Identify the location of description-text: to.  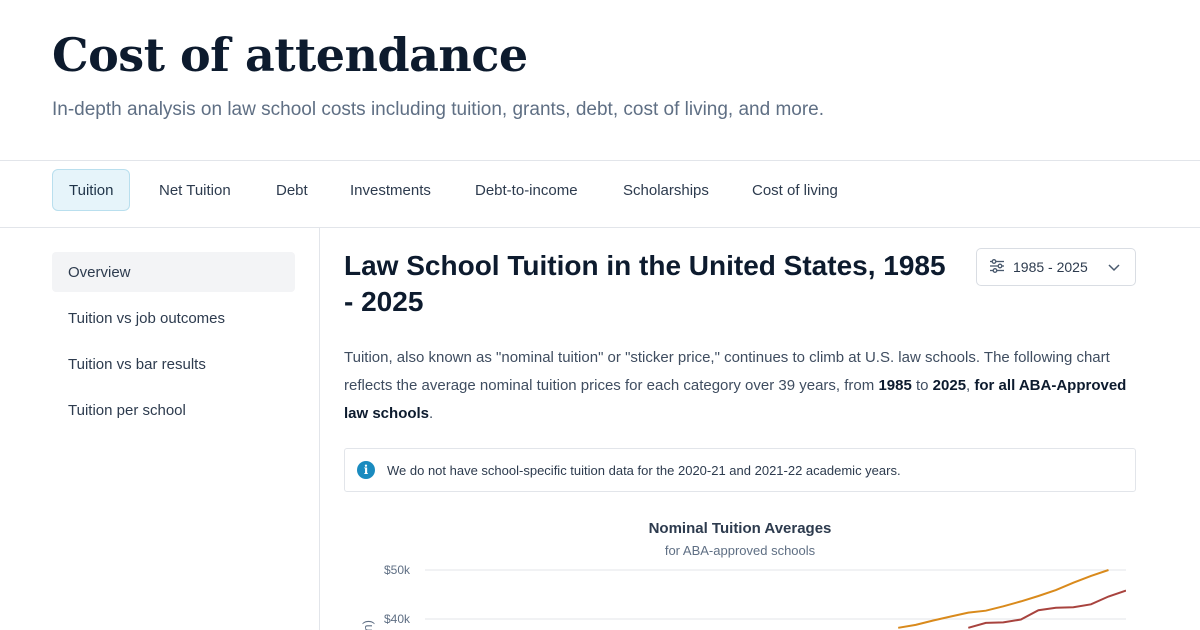
(922, 385).